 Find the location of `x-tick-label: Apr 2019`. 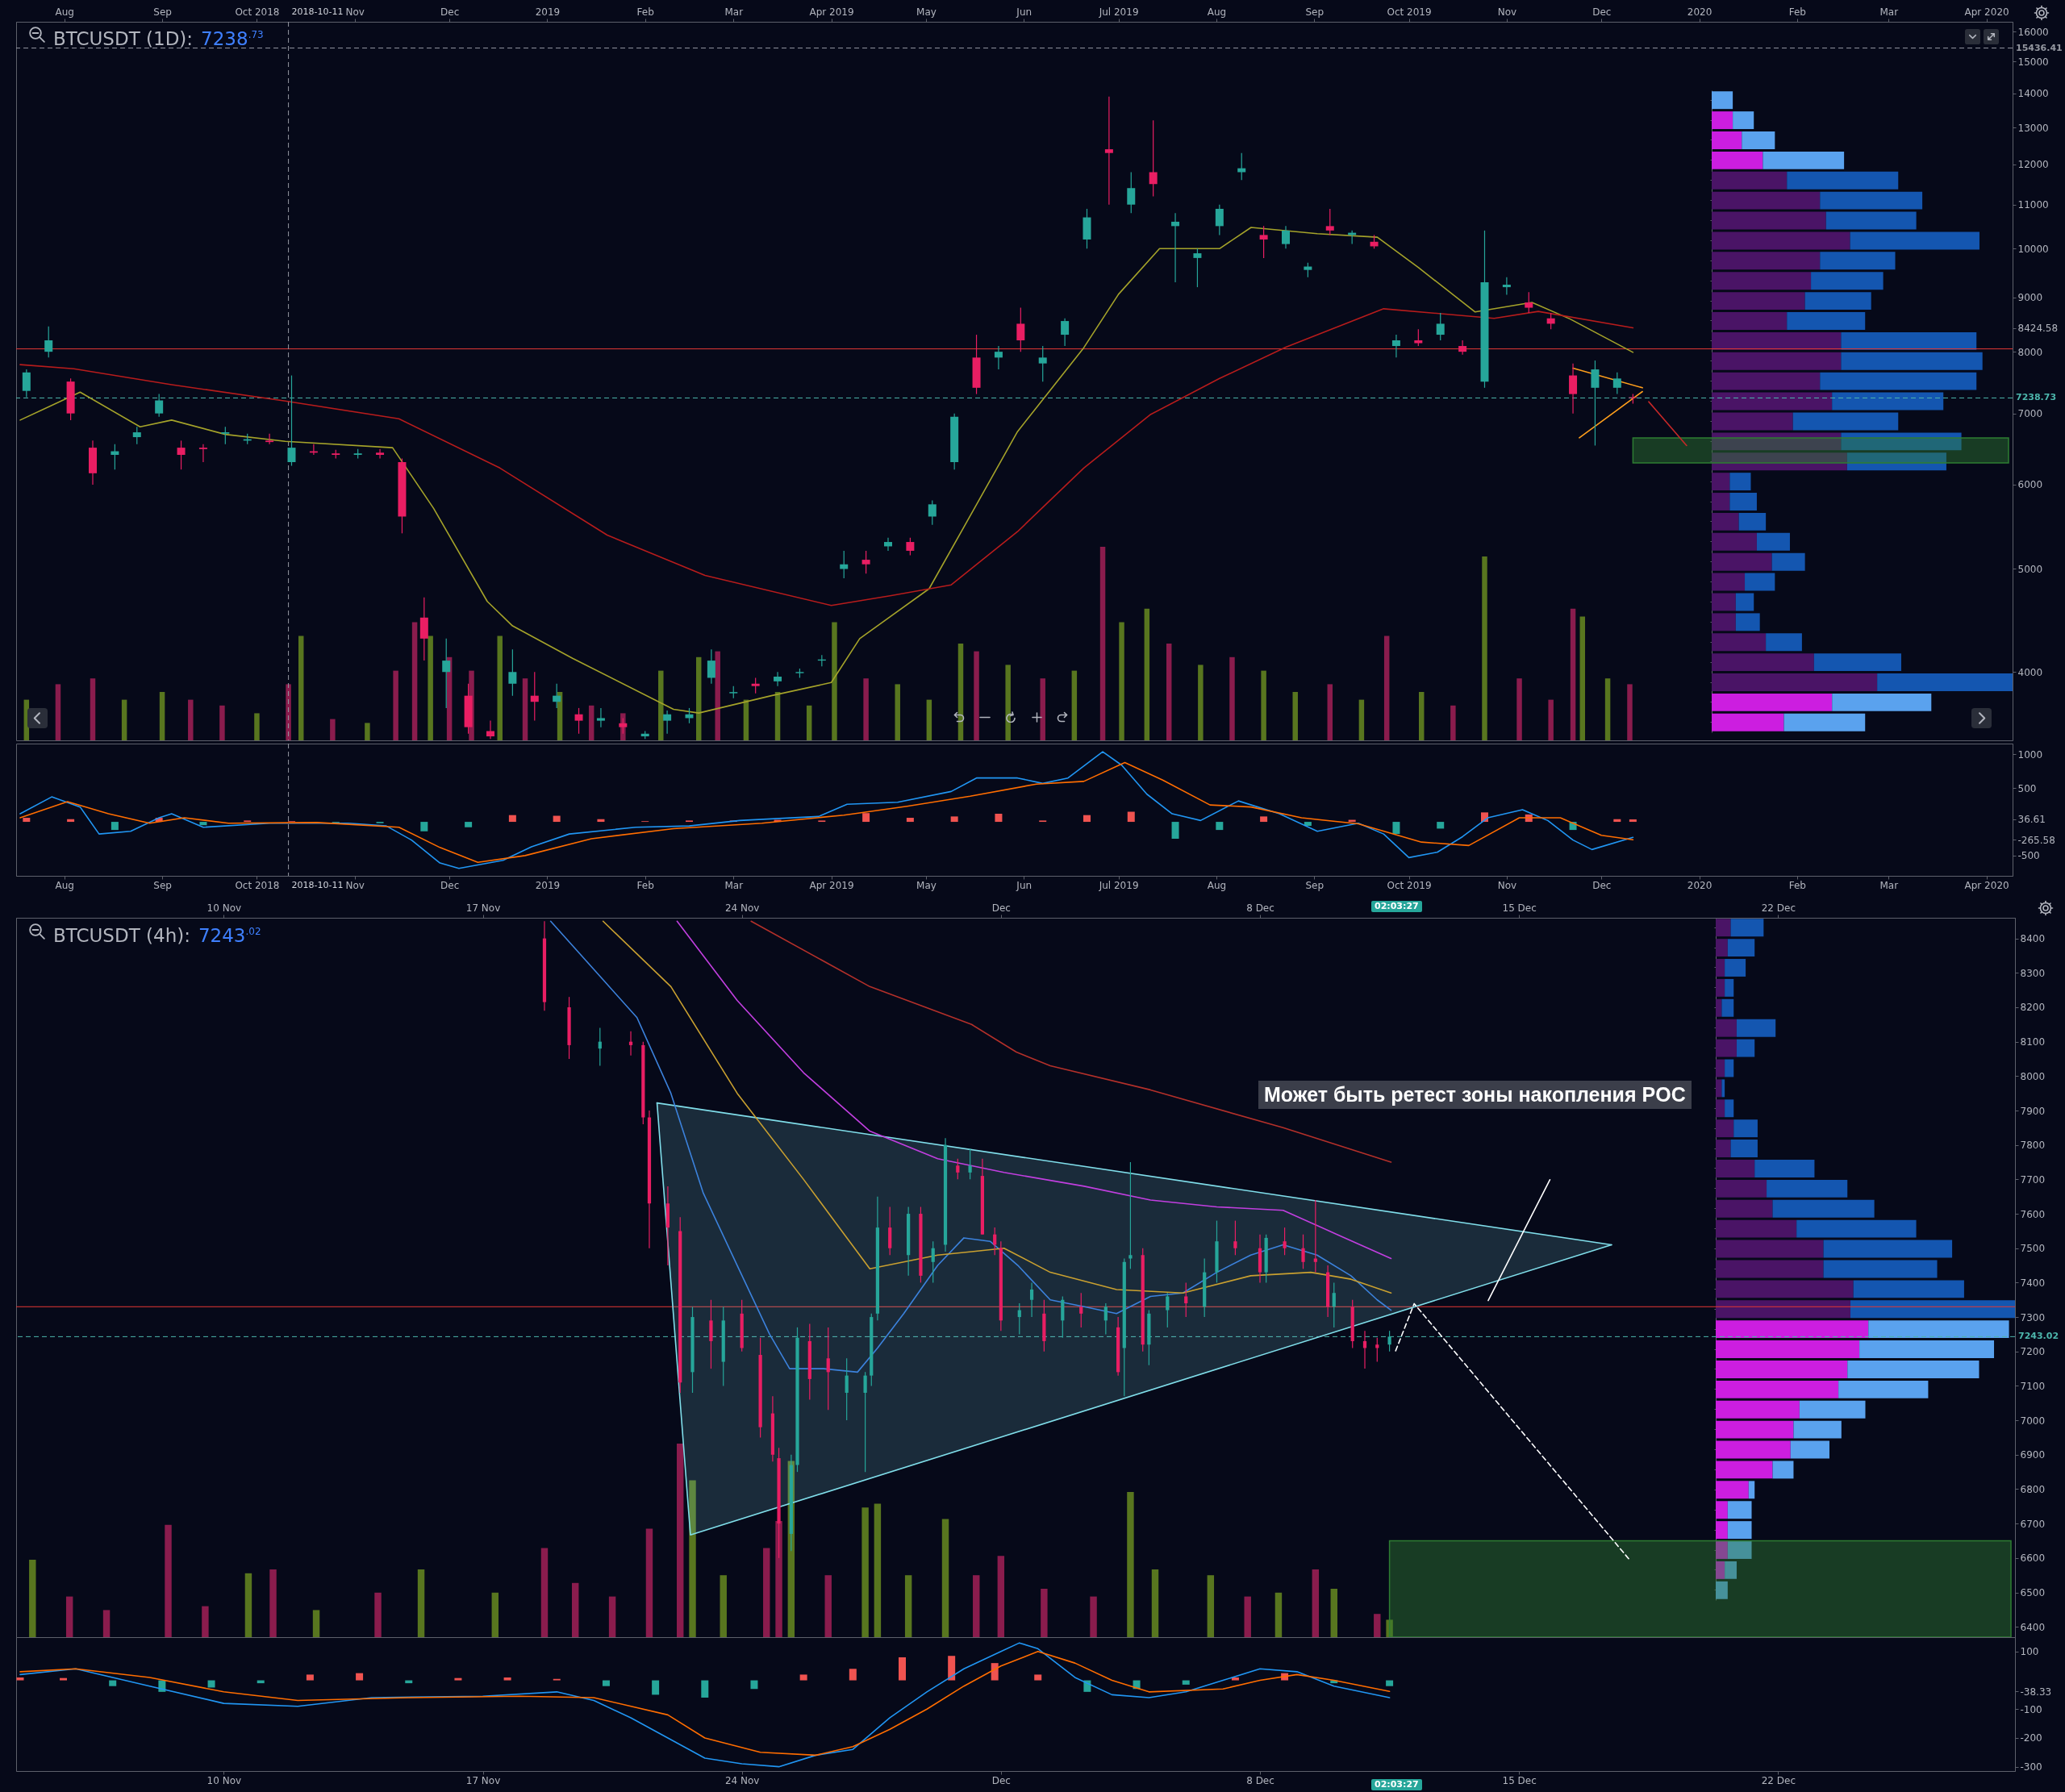

x-tick-label: Apr 2019 is located at coordinates (831, 885).